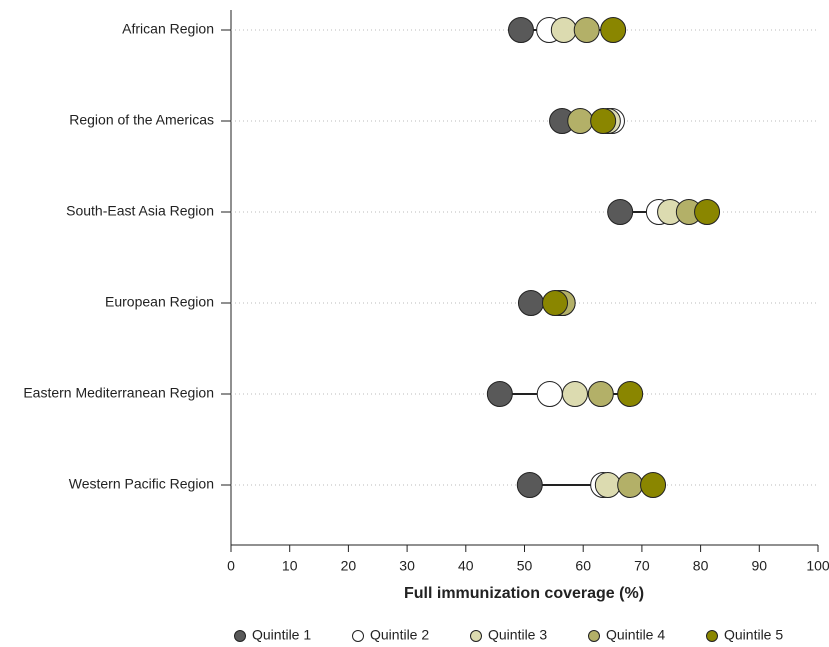 The width and height of the screenshot is (829, 647). What do you see at coordinates (118, 393) in the screenshot?
I see `category-label: Eastern Mediterranean Region` at bounding box center [118, 393].